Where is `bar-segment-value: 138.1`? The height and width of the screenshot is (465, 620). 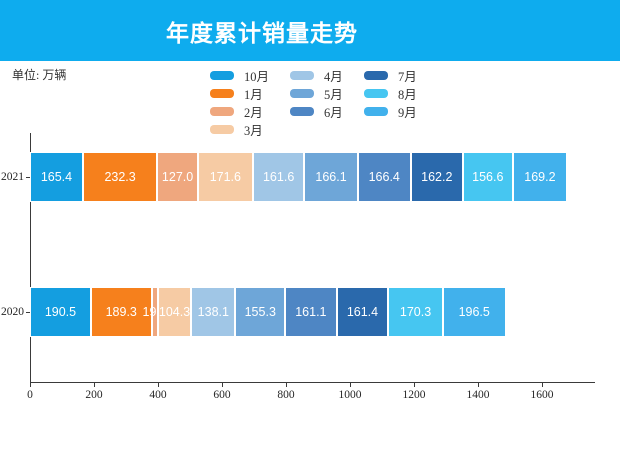
bar-segment-value: 138.1 is located at coordinates (213, 312).